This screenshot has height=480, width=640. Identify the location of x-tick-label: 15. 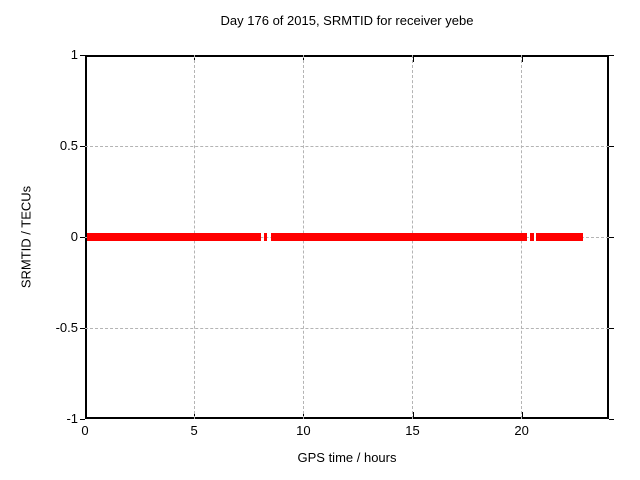
(412, 430).